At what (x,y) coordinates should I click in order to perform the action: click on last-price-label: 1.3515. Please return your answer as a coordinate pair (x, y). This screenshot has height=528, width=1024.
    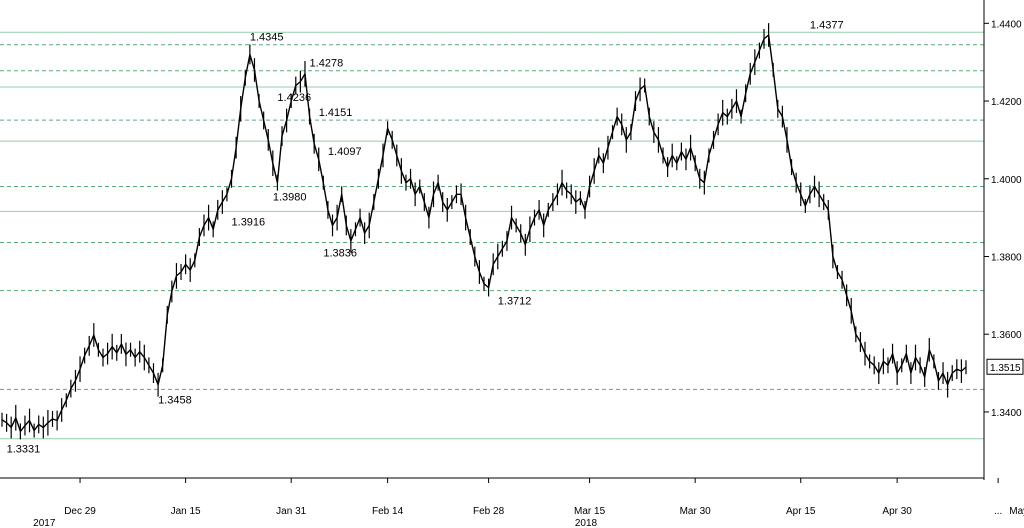
    Looking at the image, I should click on (1005, 368).